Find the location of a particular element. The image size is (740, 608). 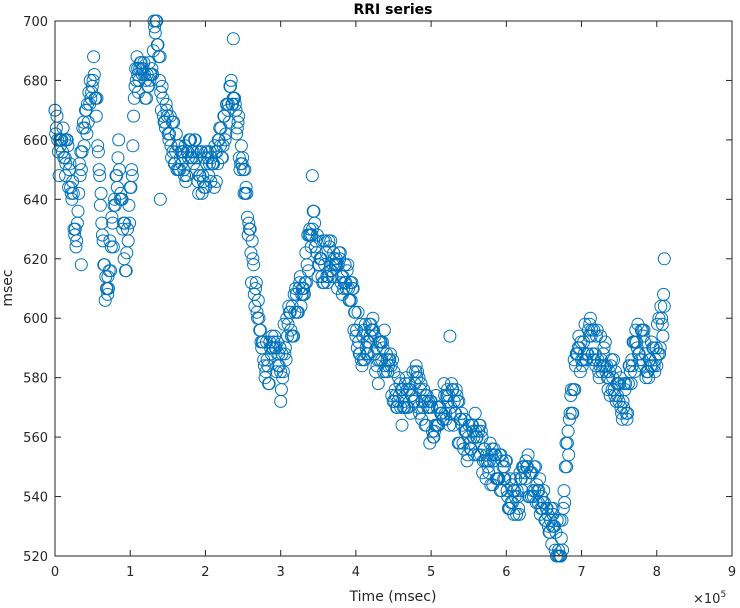

x-axis-multiplier: ×10⁵ is located at coordinates (709, 598).